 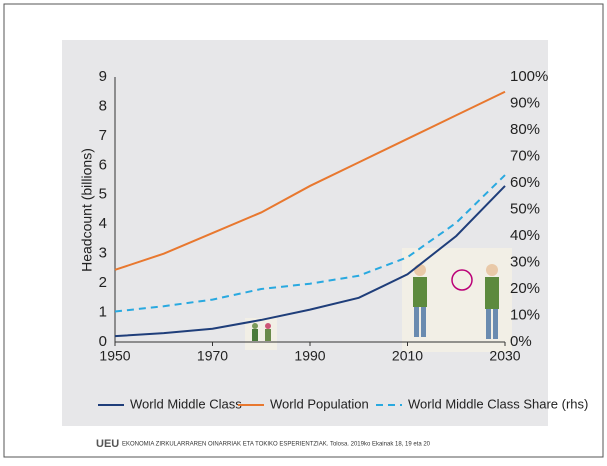 What do you see at coordinates (525, 235) in the screenshot?
I see `y2-tick-label: 40%` at bounding box center [525, 235].